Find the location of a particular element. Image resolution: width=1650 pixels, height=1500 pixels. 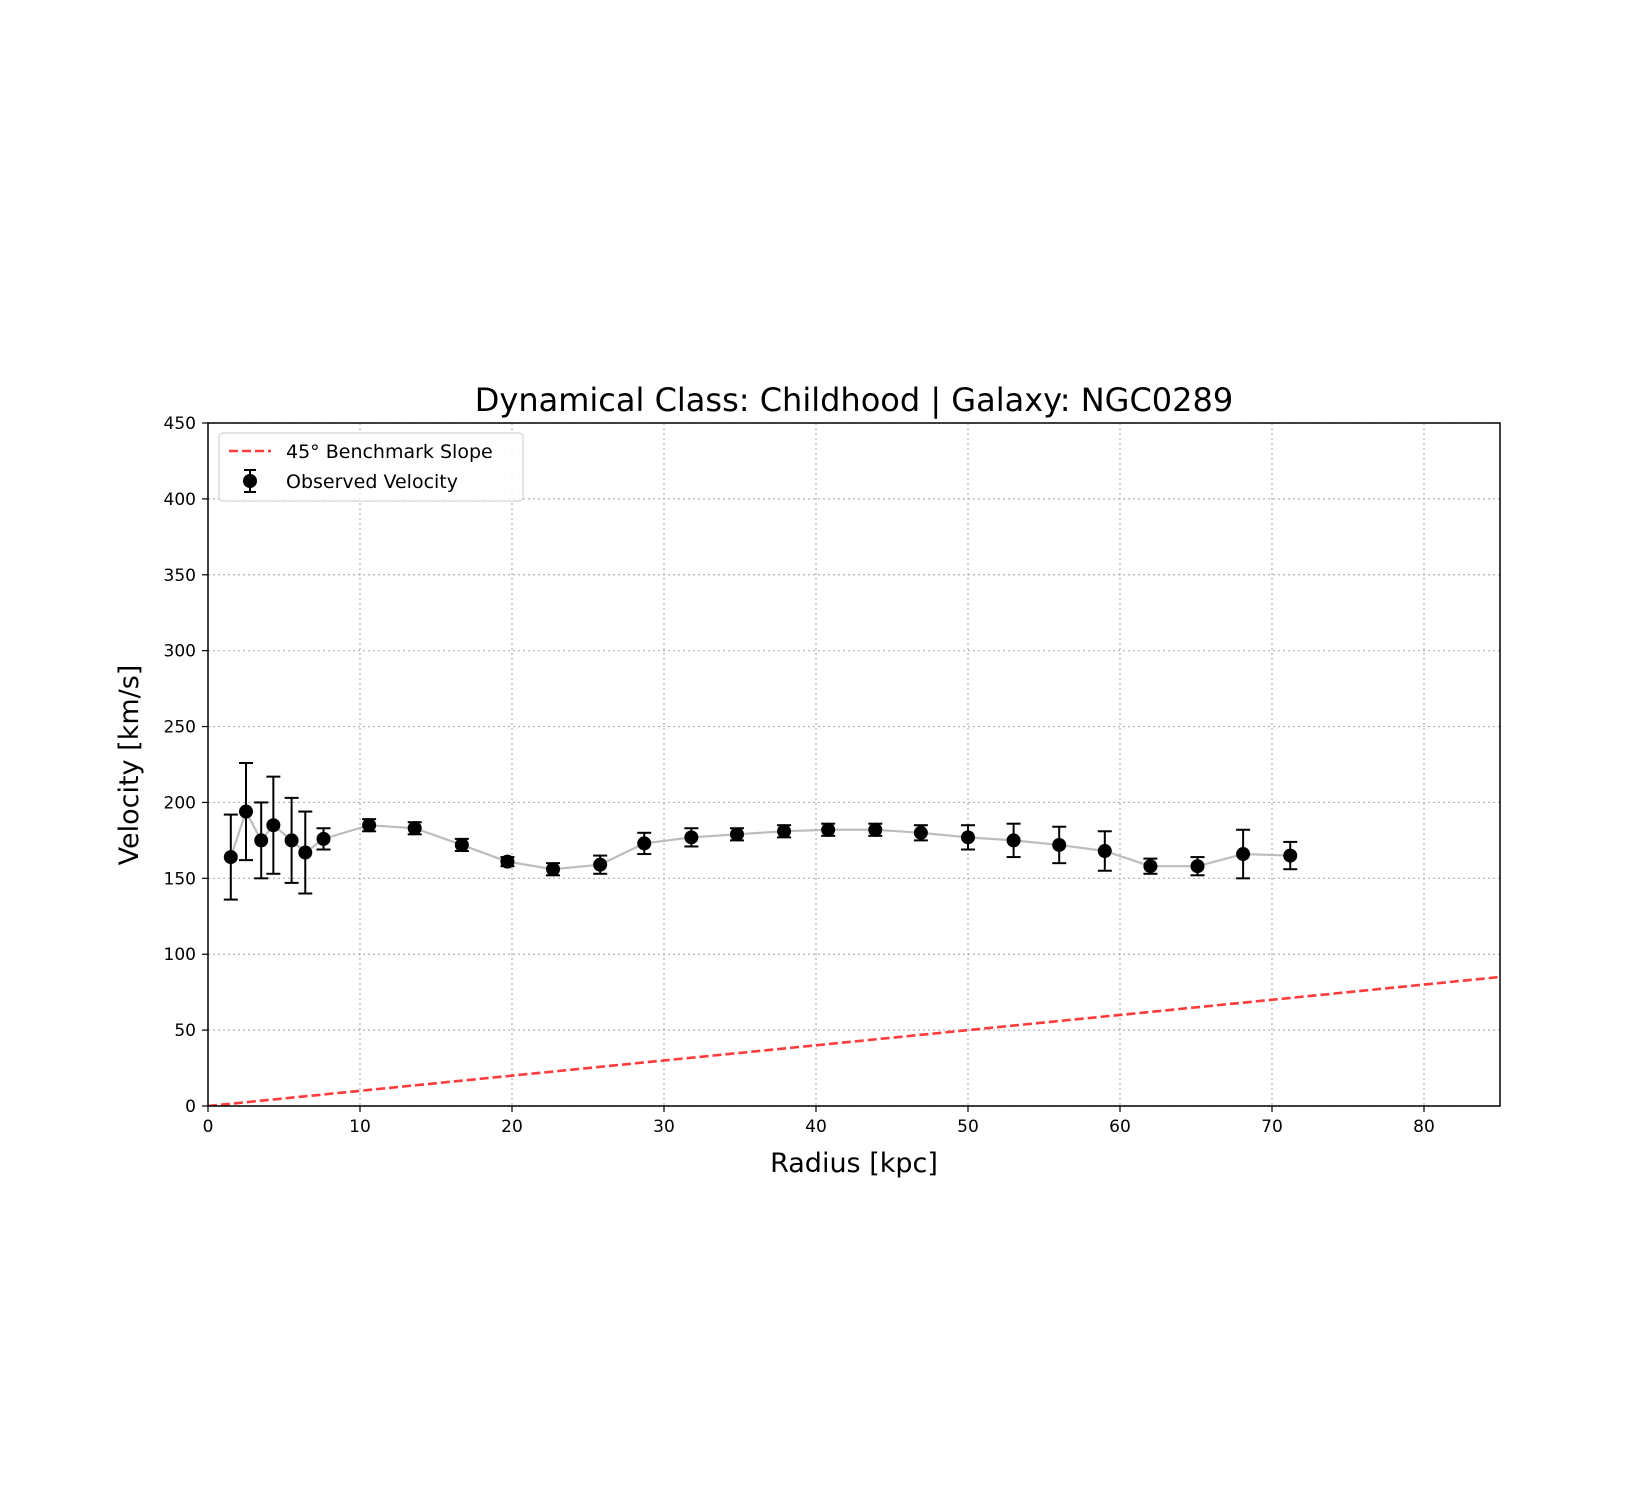

y-tick-label: 0 is located at coordinates (190, 1107).